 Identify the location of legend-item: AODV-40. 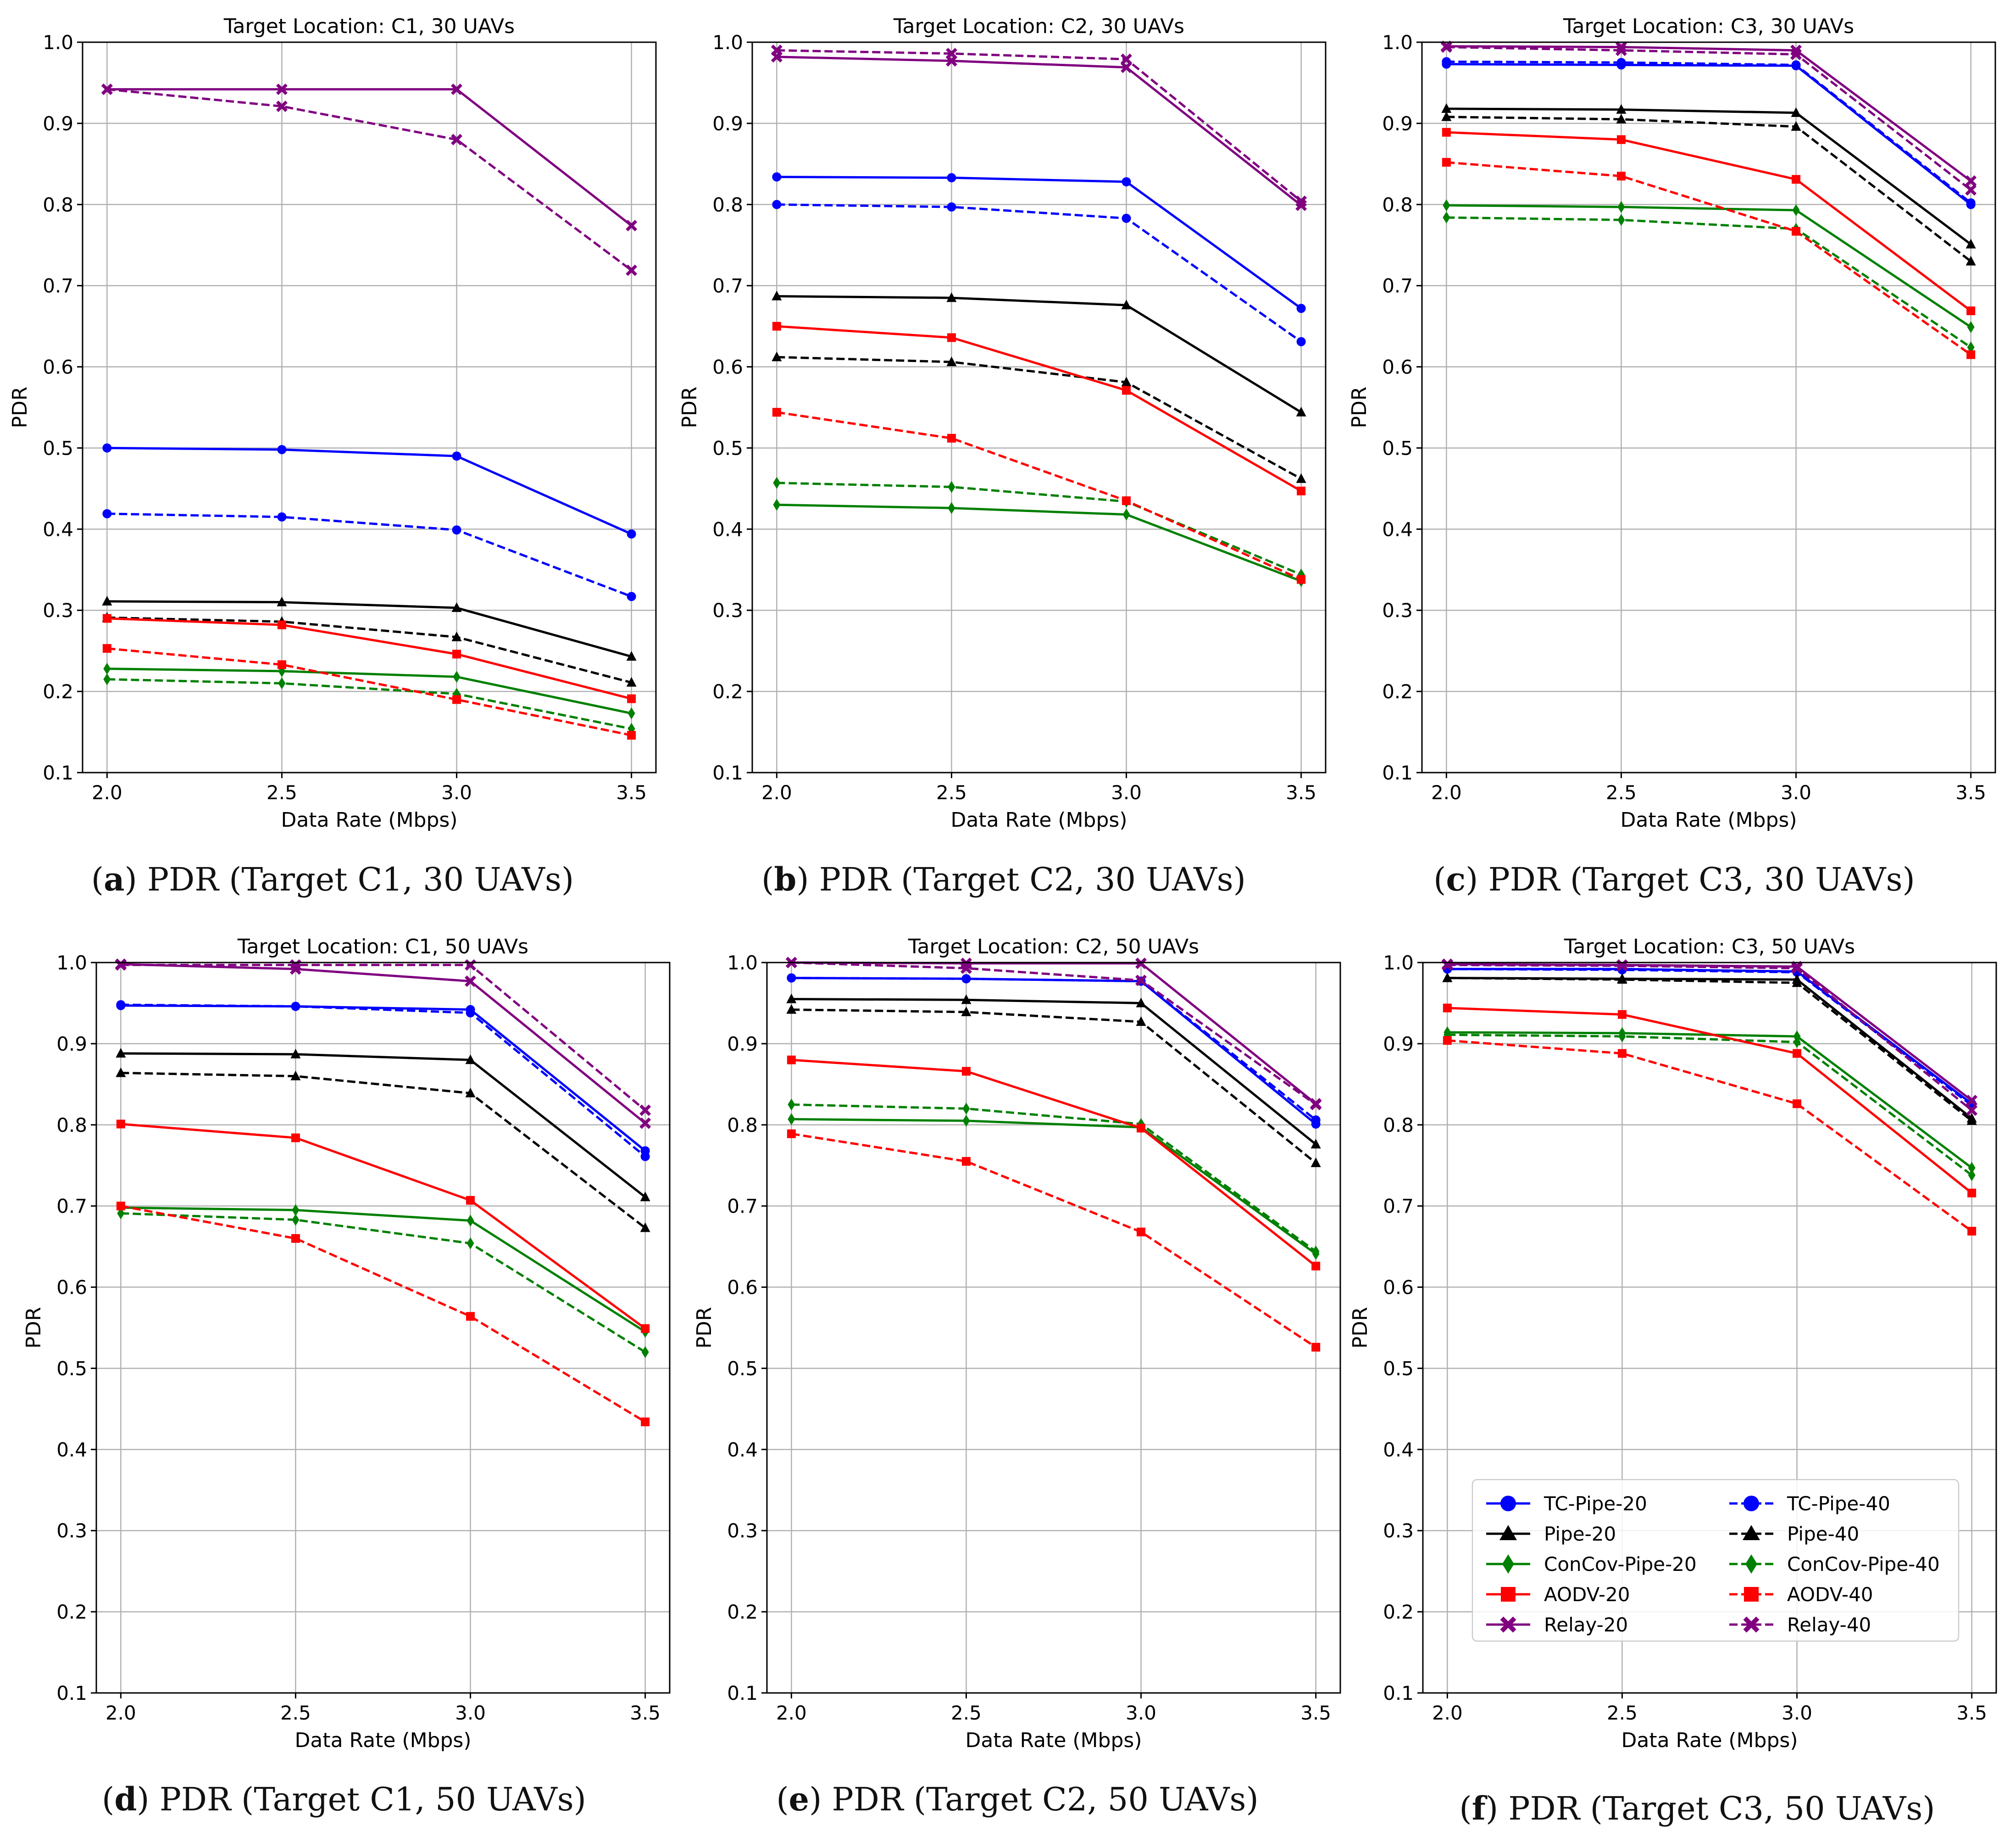
(1801, 1594).